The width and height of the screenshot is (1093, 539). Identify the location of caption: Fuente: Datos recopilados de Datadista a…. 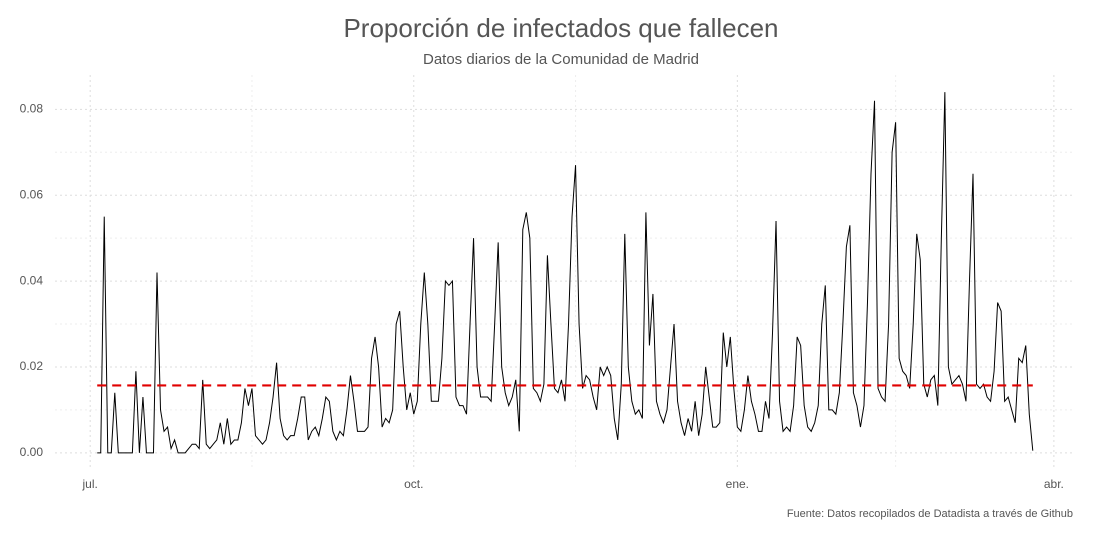
(930, 514).